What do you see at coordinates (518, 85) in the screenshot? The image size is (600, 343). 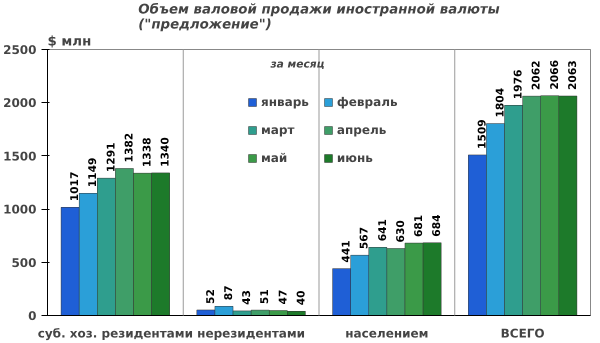 I see `data-label: 1976` at bounding box center [518, 85].